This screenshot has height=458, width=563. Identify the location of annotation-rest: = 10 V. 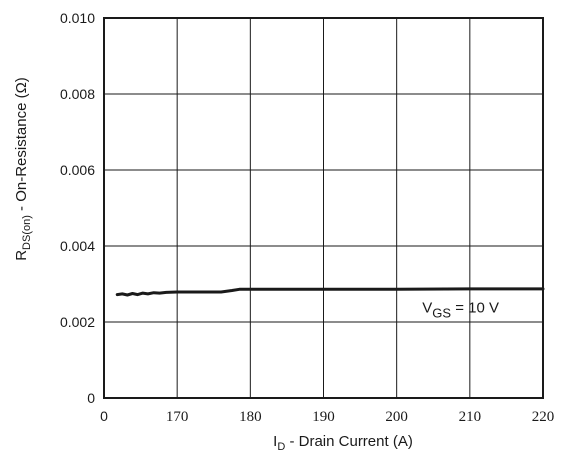
(475, 308).